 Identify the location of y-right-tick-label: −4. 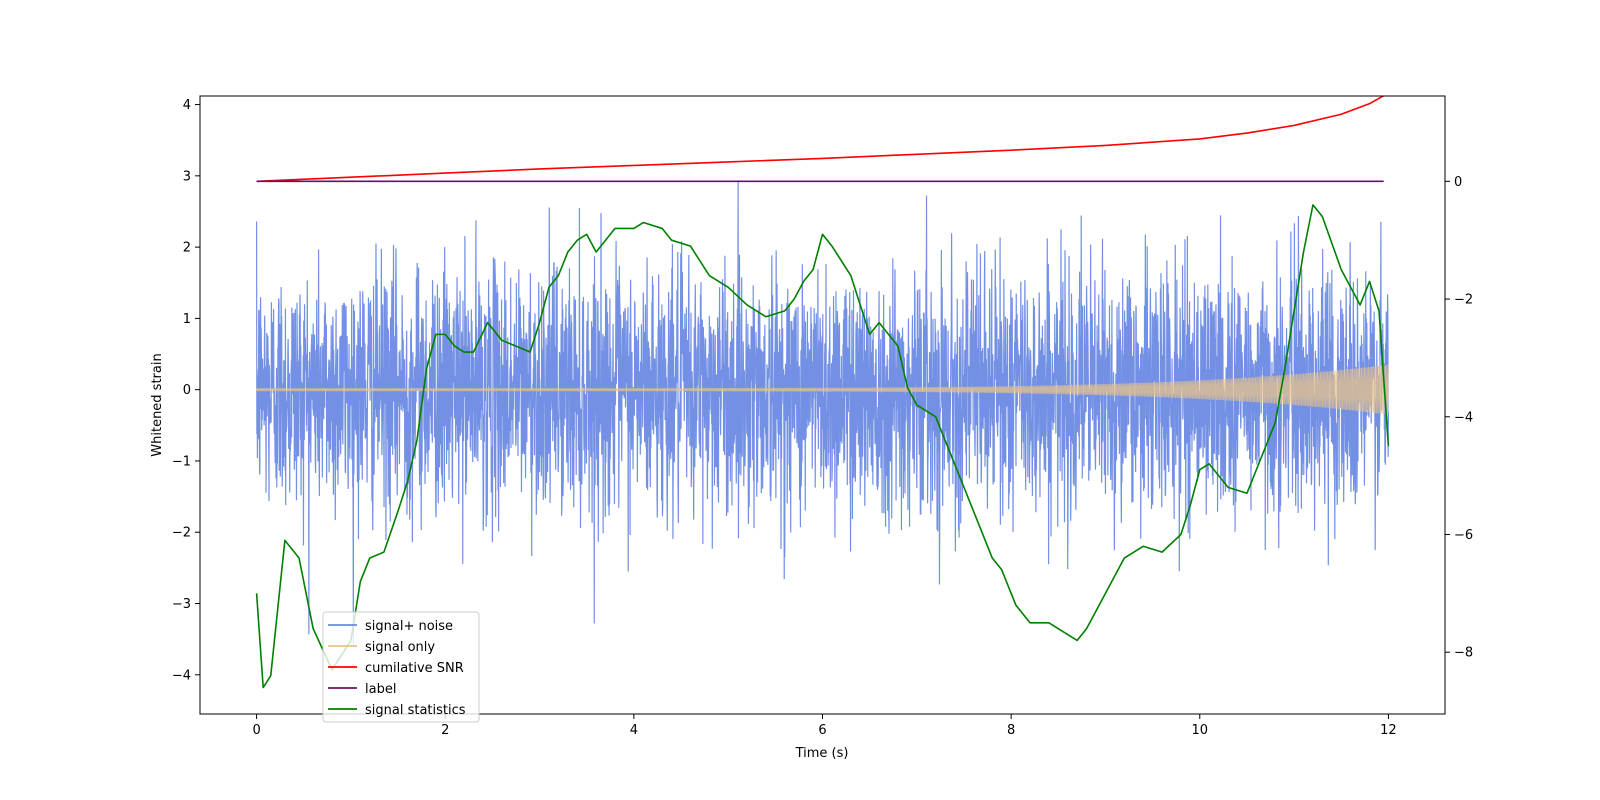
(1463, 417).